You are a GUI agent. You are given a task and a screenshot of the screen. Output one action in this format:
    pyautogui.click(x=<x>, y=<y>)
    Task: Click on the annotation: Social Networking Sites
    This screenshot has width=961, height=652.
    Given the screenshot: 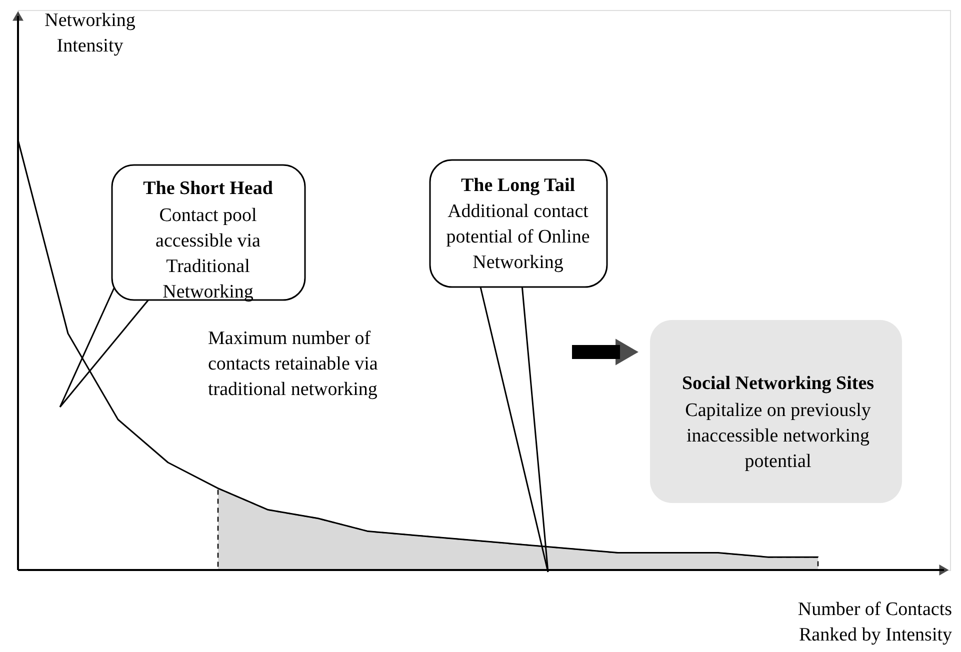 What is the action you would take?
    pyautogui.click(x=778, y=383)
    